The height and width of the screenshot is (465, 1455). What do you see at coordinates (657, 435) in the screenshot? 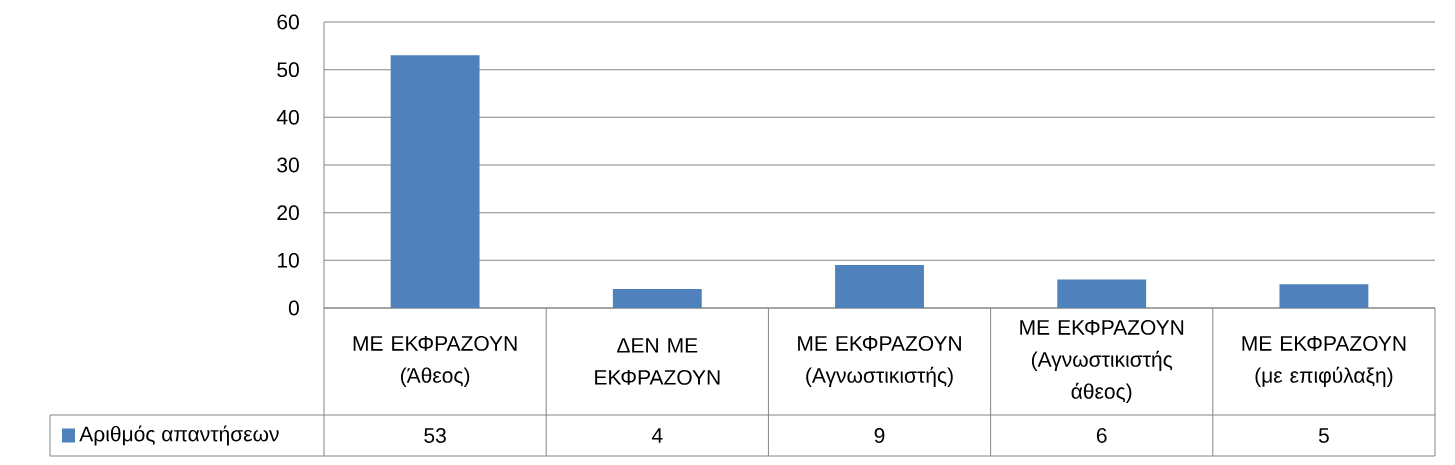
I see `data-label: 4` at bounding box center [657, 435].